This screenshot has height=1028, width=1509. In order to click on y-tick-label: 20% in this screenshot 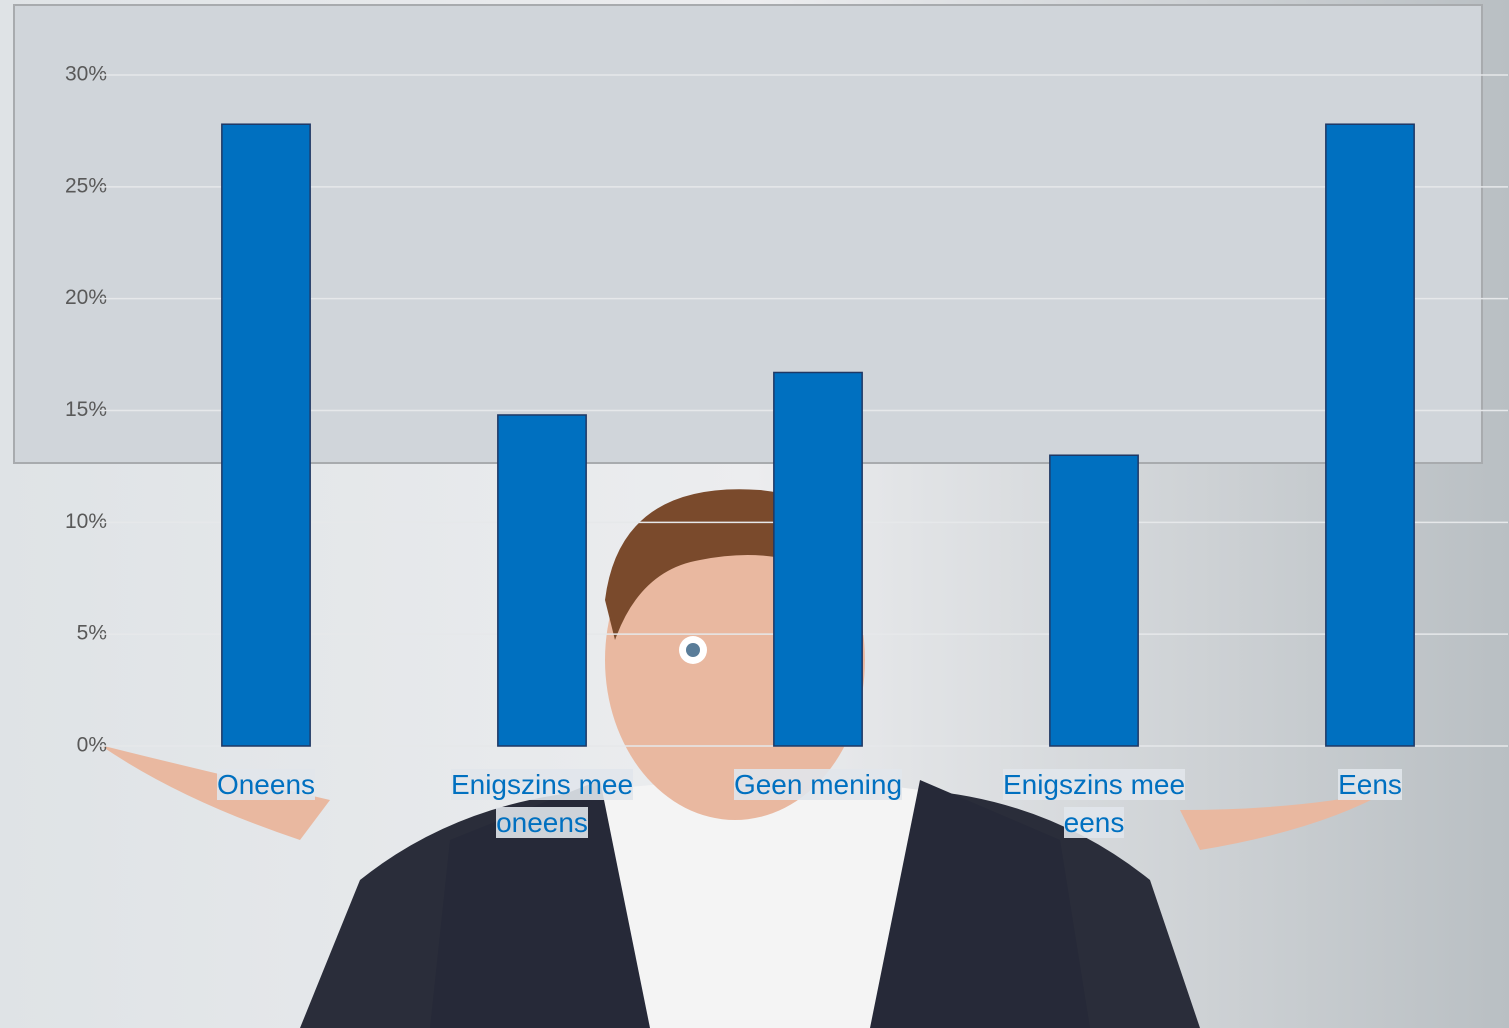, I will do `click(86, 297)`.